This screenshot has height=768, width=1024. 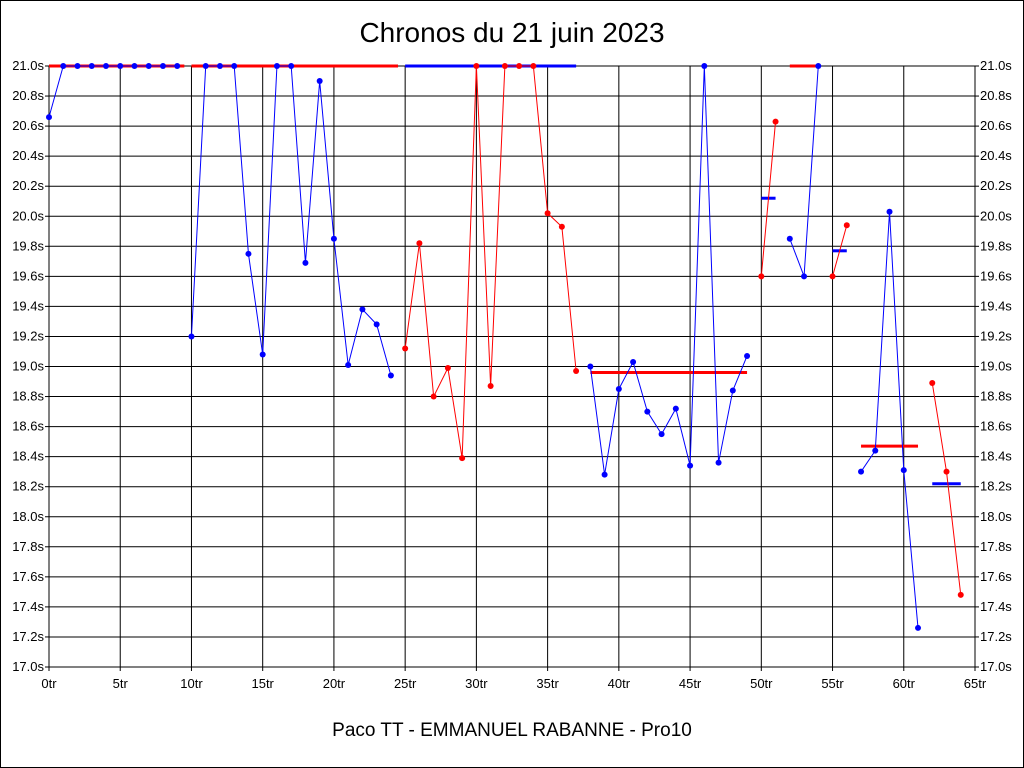 What do you see at coordinates (28, 546) in the screenshot?
I see `y-tick-label-left: 17.8s` at bounding box center [28, 546].